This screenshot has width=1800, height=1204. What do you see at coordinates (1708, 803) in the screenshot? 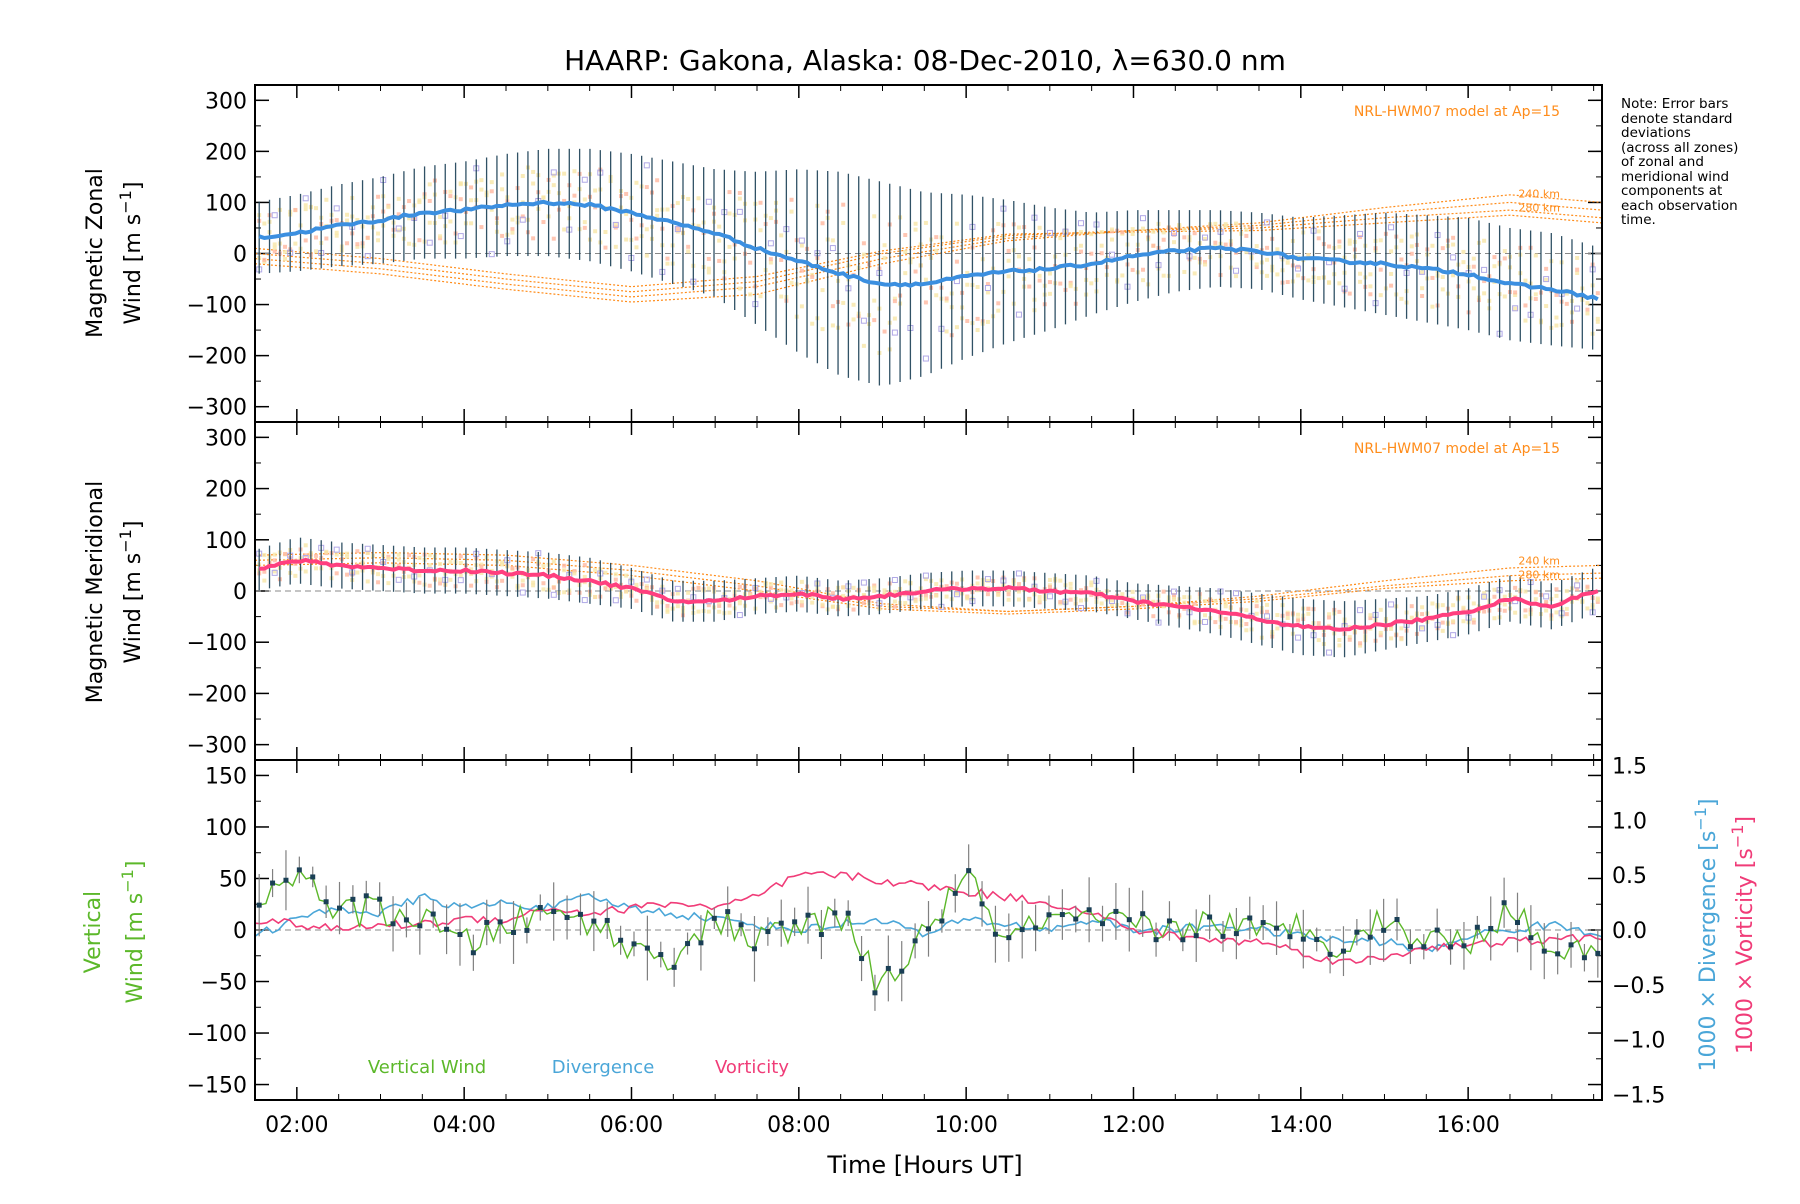
I see `y2-axis-label-divergence-part: ]` at bounding box center [1708, 803].